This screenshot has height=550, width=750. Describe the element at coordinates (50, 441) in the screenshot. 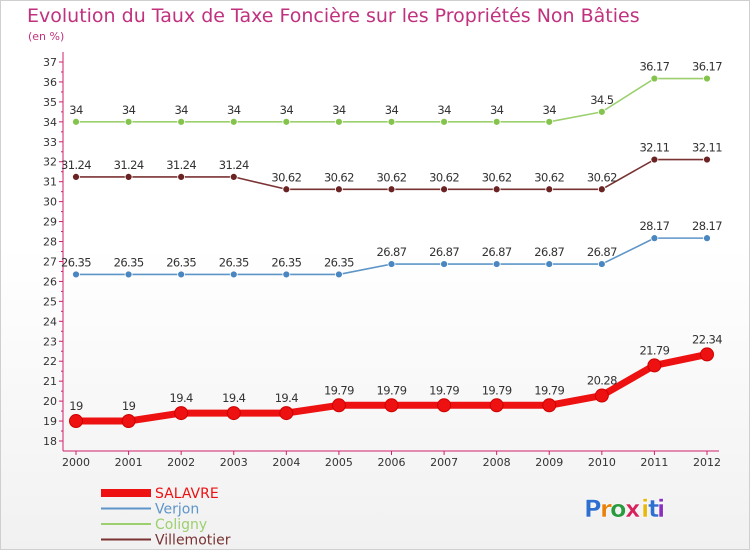

I see `y-tick-label-18: 18` at that location.